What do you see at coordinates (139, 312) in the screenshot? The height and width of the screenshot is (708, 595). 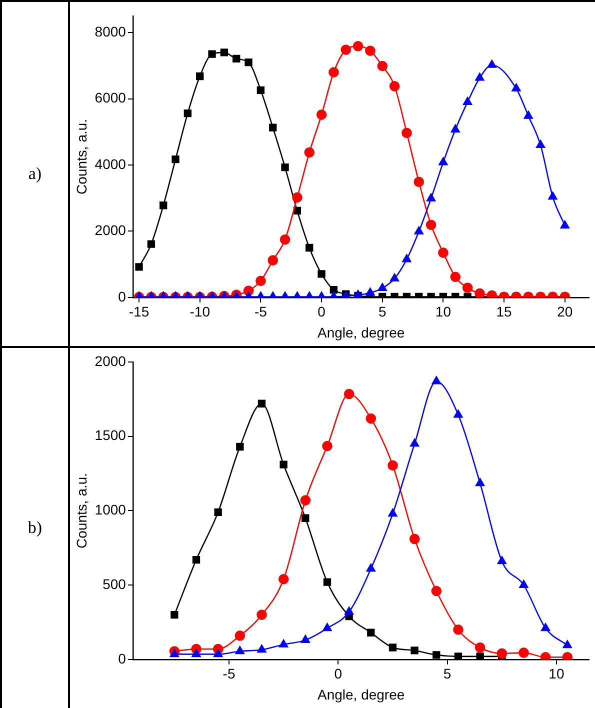 I see `x-tick-label: -15` at bounding box center [139, 312].